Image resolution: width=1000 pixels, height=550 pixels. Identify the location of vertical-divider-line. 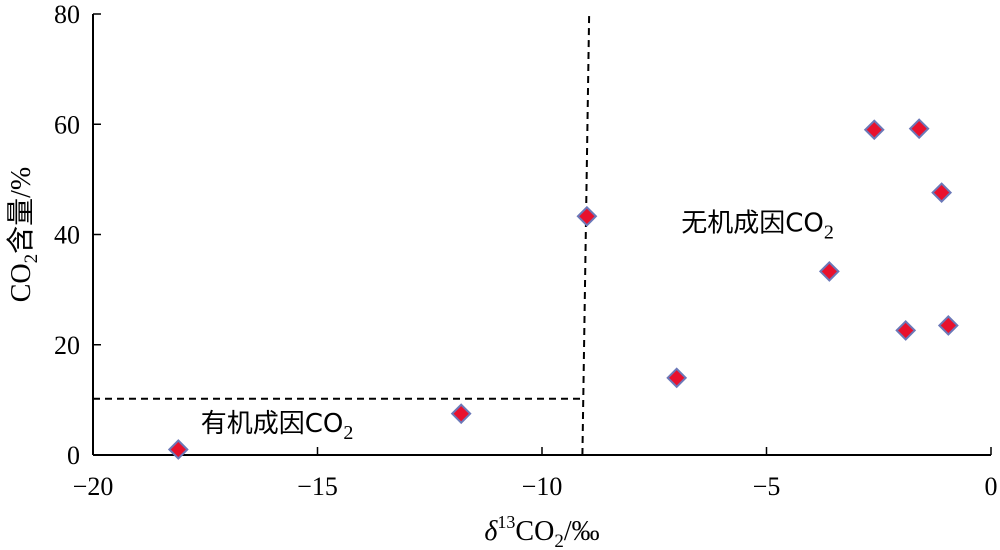
(586, 234).